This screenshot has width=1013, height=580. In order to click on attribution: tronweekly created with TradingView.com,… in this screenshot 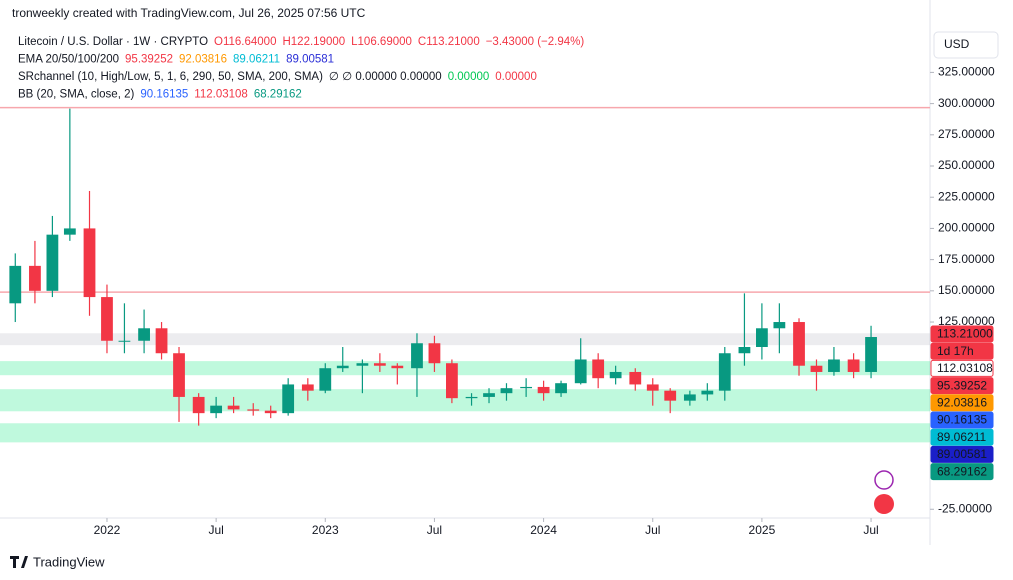, I will do `click(189, 13)`.